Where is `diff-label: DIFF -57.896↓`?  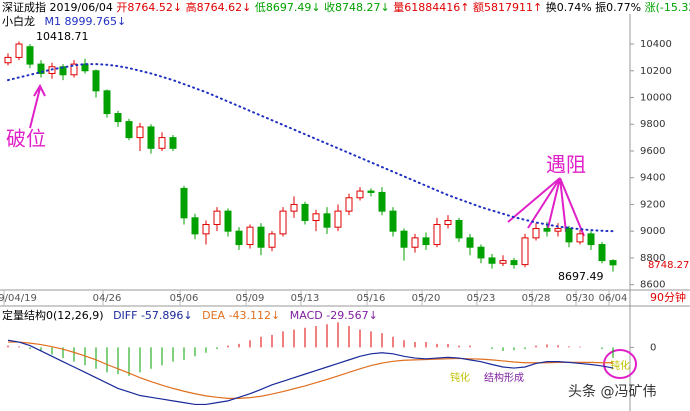 diff-label: DIFF -57.896↓ is located at coordinates (153, 315).